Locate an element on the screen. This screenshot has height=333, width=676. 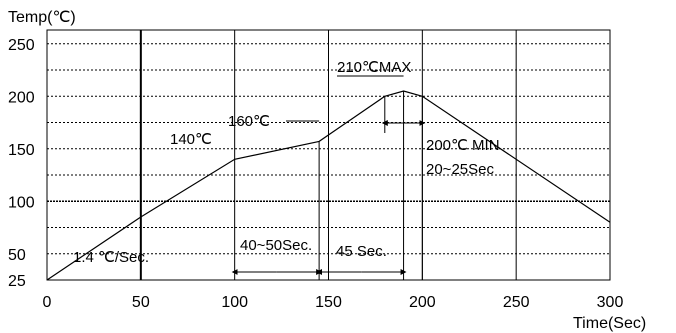
label-160c: 160℃ is located at coordinates (249, 121).